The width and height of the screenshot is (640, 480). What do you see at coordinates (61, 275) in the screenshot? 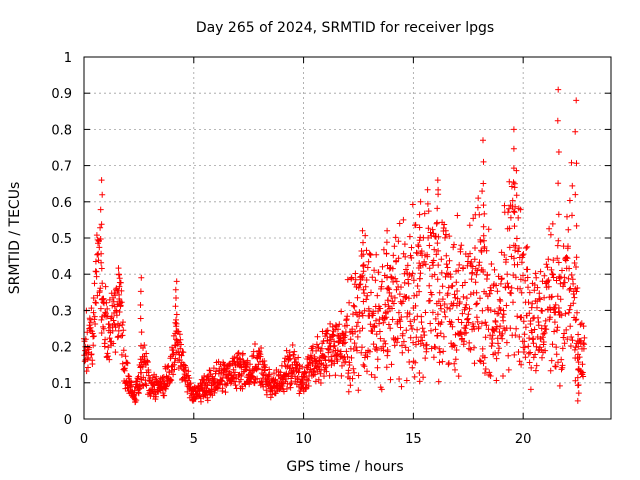
I see `y-tick-label: 0.4` at bounding box center [61, 275].